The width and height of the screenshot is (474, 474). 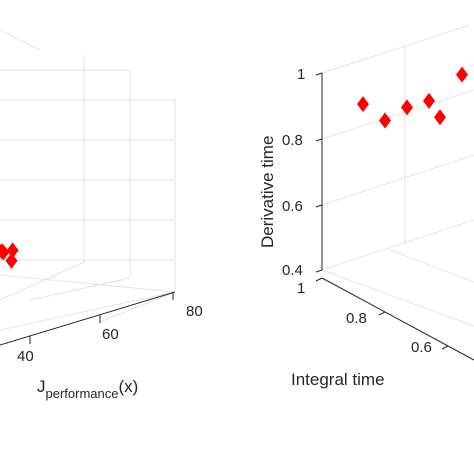 I want to click on right-z-tick-label-1: 1, so click(x=301, y=74).